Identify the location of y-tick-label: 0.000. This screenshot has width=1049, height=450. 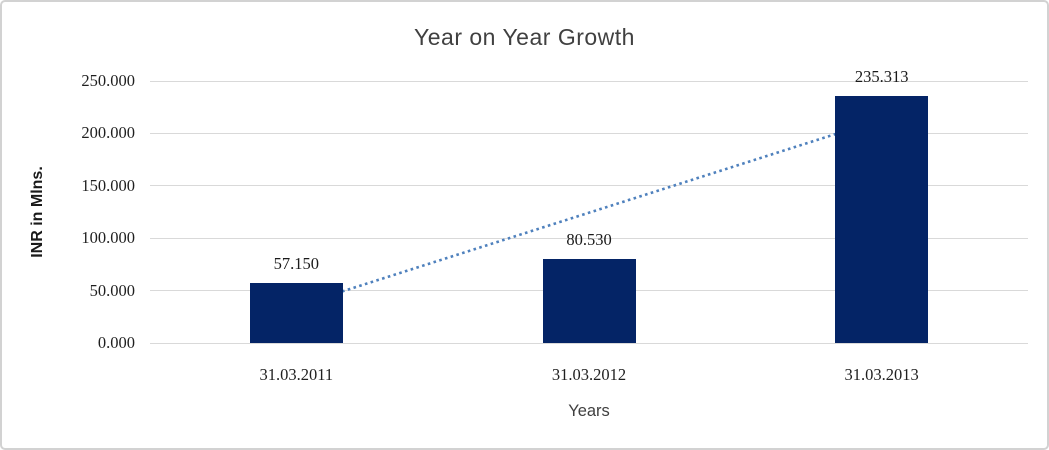
(116, 342).